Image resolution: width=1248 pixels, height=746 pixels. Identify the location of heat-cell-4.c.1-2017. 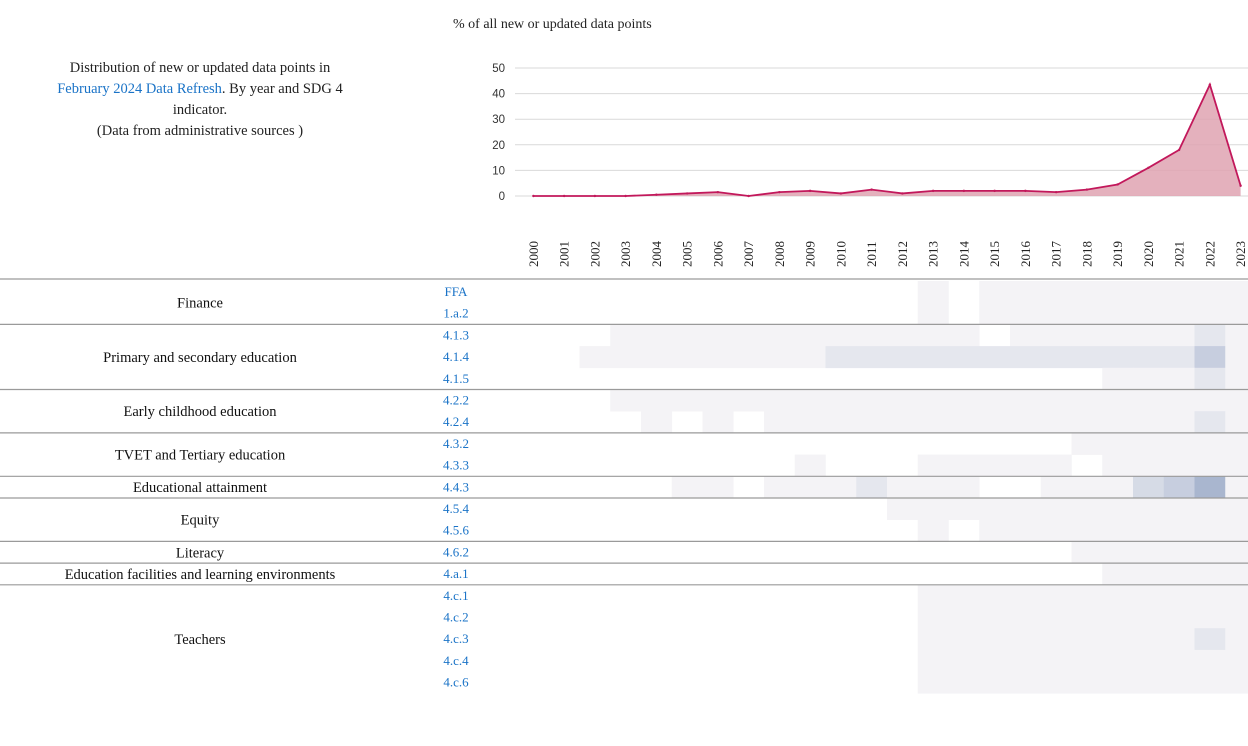
(1056, 595).